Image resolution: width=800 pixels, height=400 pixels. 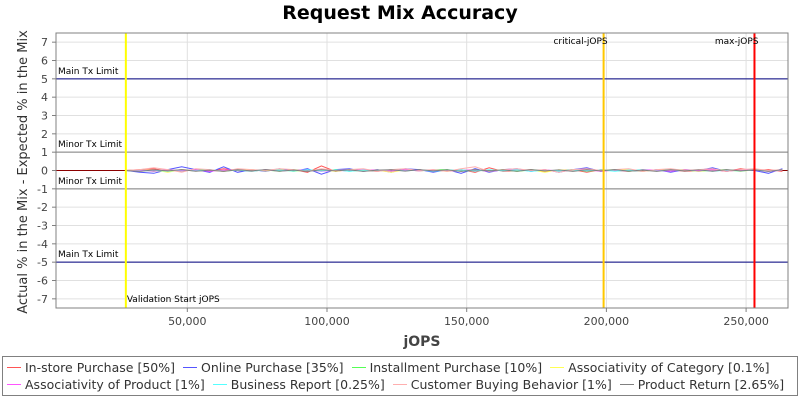 I want to click on legend-item: Associativity of Category [0.1%], so click(x=660, y=367).